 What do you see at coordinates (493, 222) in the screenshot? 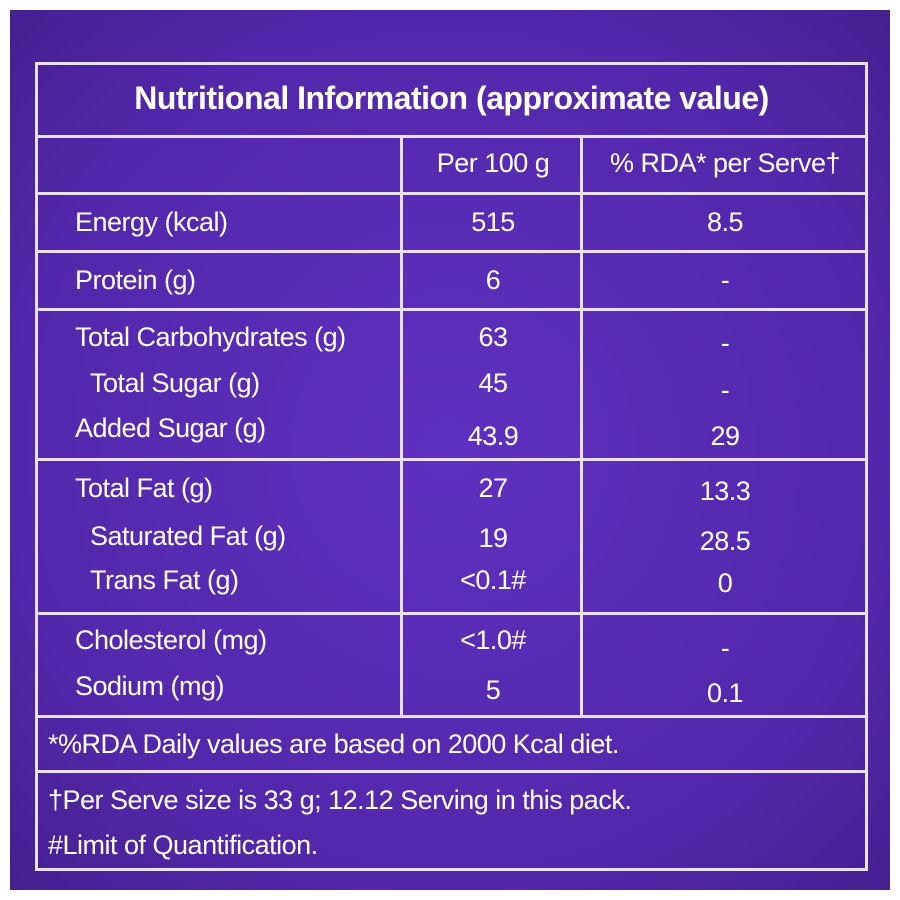
I see `cell: 515` at bounding box center [493, 222].